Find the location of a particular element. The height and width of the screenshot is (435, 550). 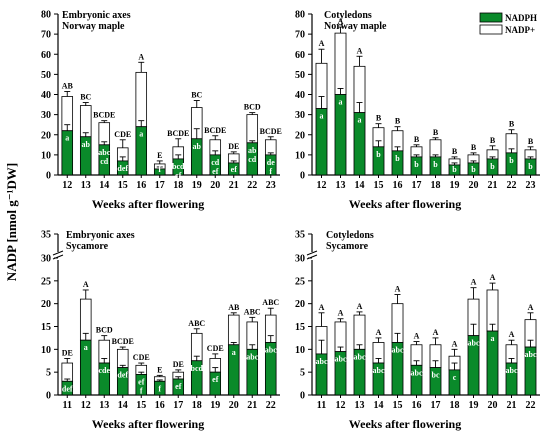

significance-nadph-line-1: ef is located at coordinates (215, 171).